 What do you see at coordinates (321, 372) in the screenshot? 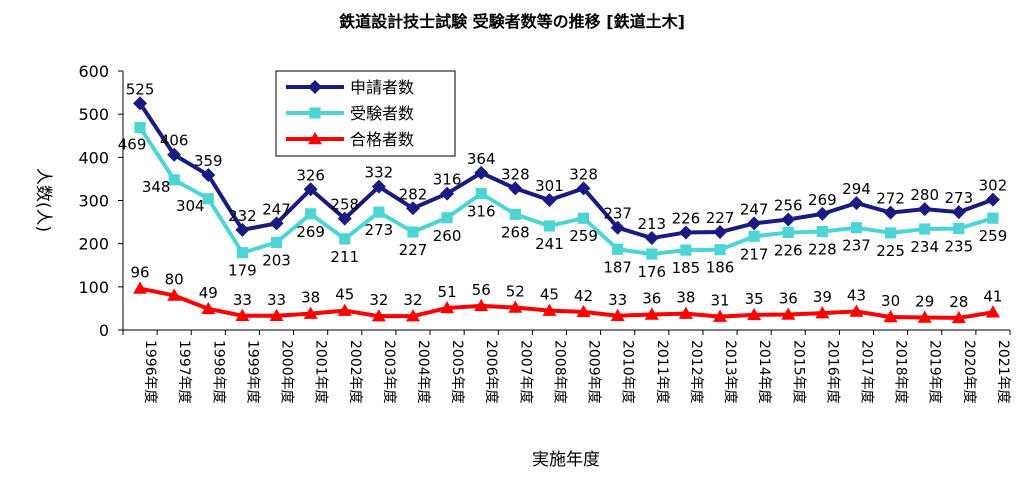
I see `x-tick-label: 2001年度` at bounding box center [321, 372].